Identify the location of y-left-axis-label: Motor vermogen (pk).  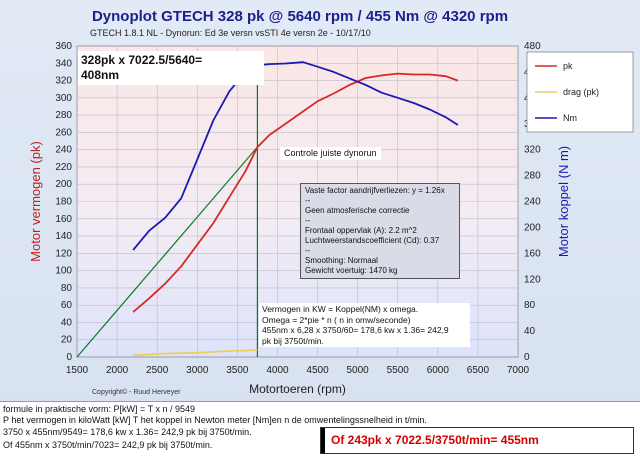
(35, 201).